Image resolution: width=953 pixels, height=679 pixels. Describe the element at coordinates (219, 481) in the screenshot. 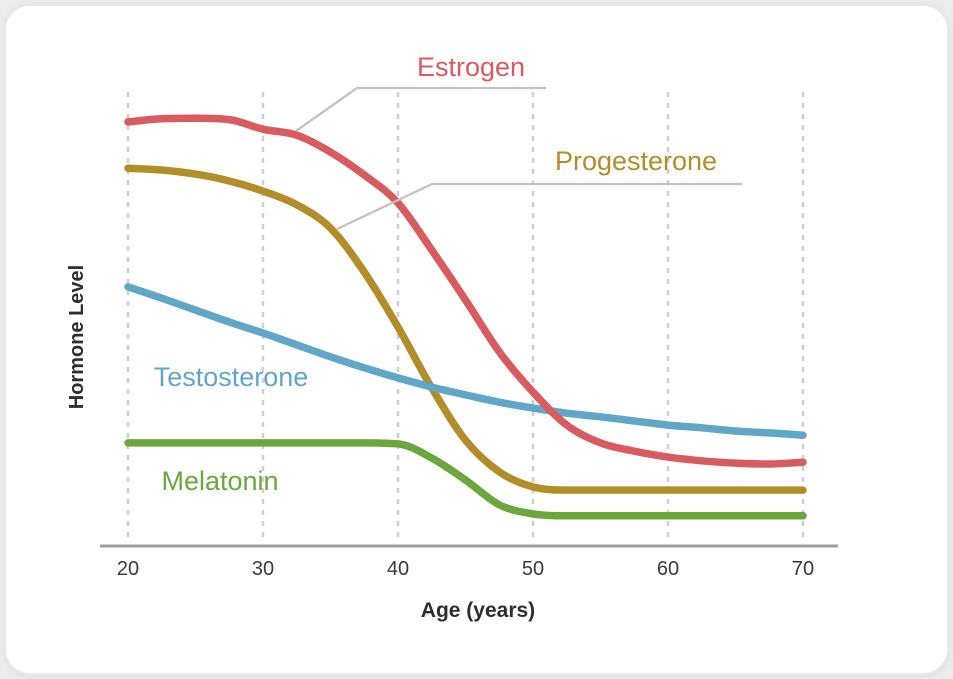

I see `melatonin-label: Melatonin` at that location.